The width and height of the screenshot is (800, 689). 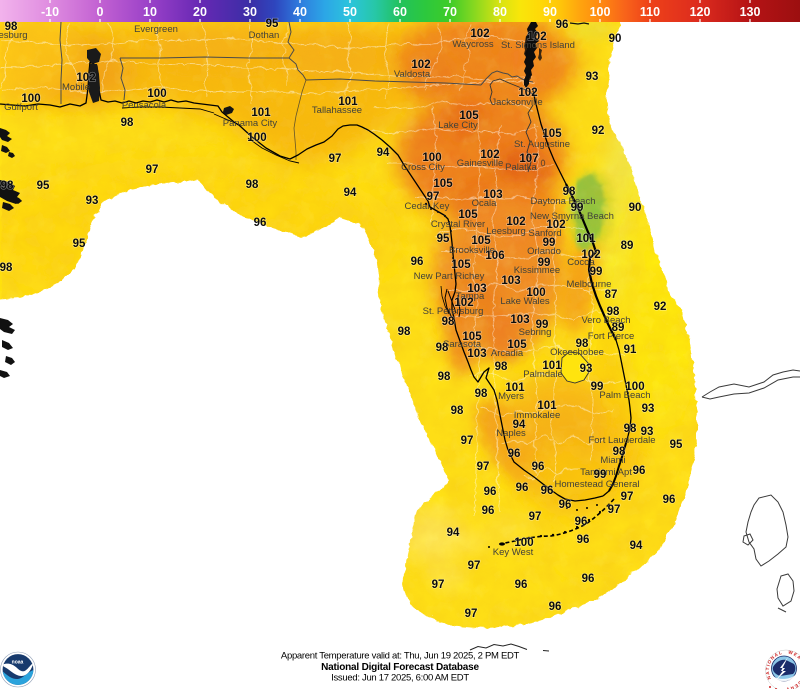 What do you see at coordinates (611, 336) in the screenshot?
I see `svg-text: Fort Pierce` at bounding box center [611, 336].